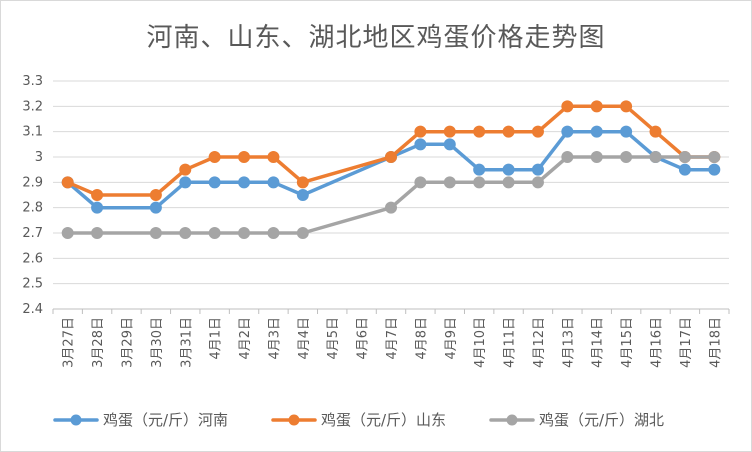 This screenshot has width=752, height=452. What do you see at coordinates (421, 338) in the screenshot?
I see `x-tick-label: 4月8日` at bounding box center [421, 338].